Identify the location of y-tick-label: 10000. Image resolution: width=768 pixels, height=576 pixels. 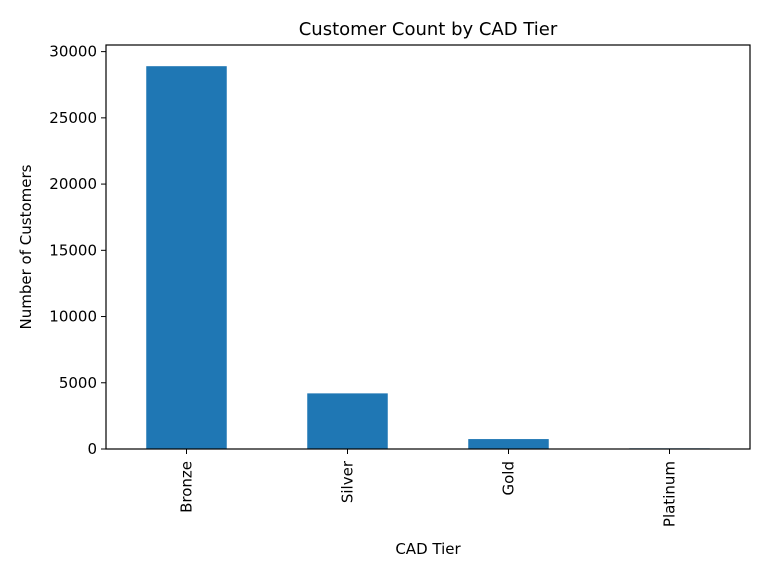
(73, 317).